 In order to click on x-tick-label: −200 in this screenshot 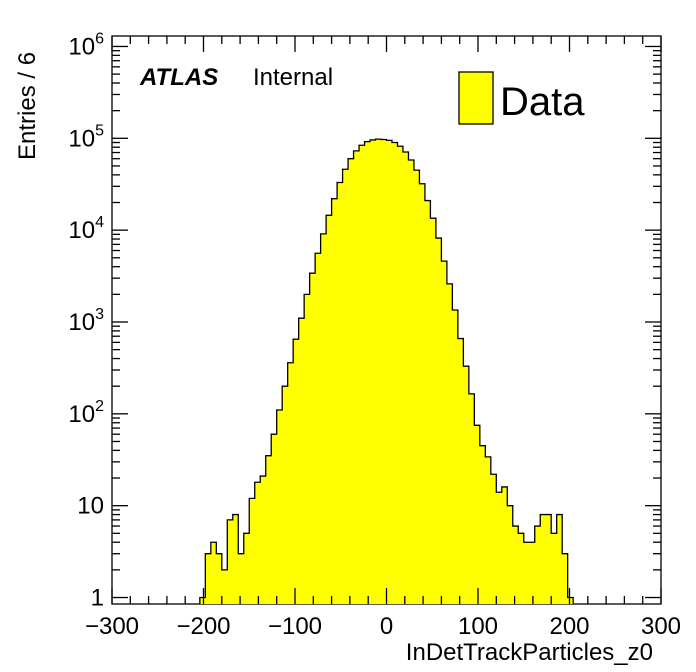, I will do `click(203, 626)`.